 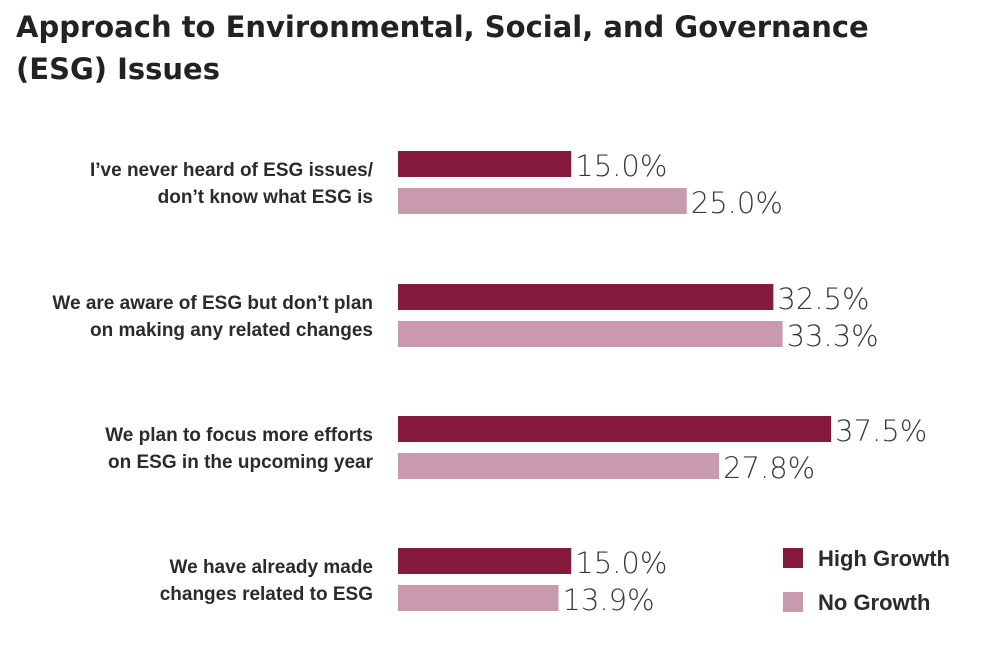 I want to click on category-label: We are aware of ESG but don’t plan, so click(x=212, y=303).